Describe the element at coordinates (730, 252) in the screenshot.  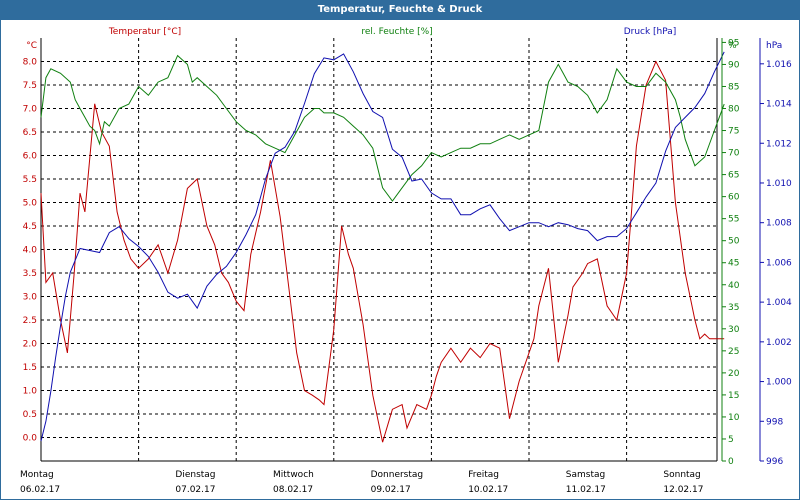
I see `humidity-axis: 0 5 10 15 20 25 30 35 40 45 50 55 60 65 70 75 80 85 90 95%` at that location.